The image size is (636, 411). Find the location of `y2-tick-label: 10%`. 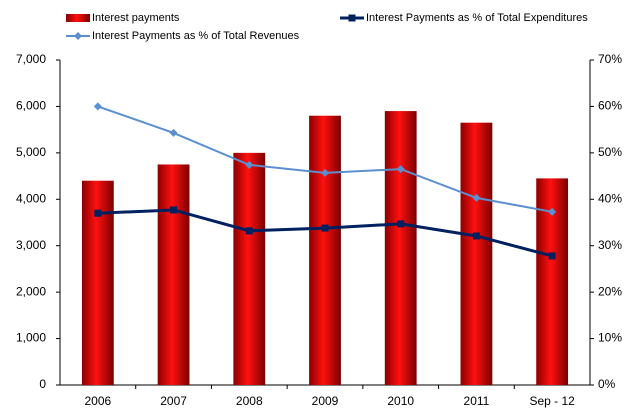

y2-tick-label: 10% is located at coordinates (610, 338).